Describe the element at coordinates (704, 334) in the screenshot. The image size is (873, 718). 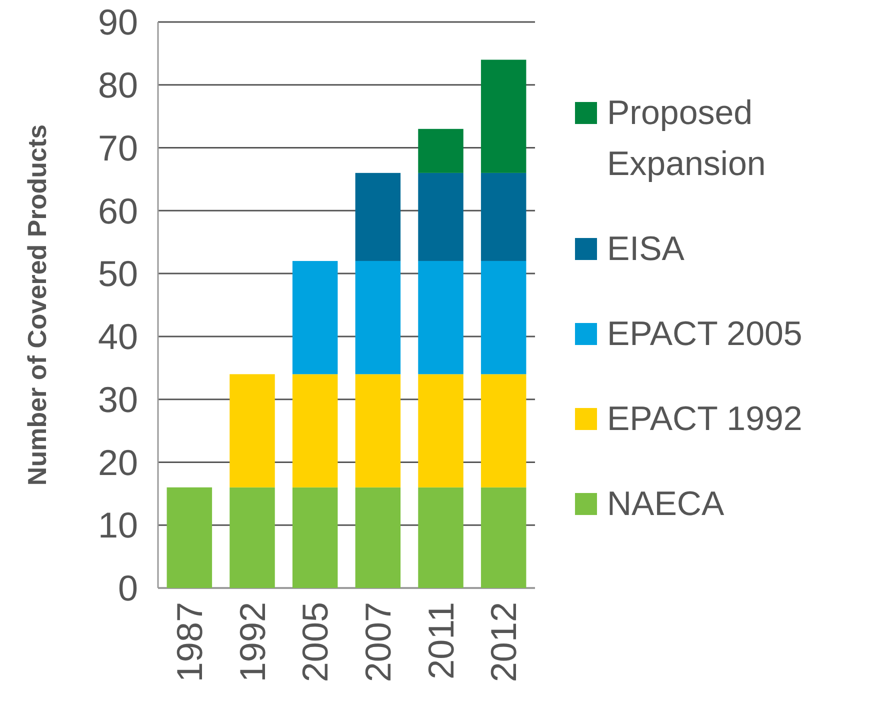
I see `legend-label: EPACT 2005` at that location.